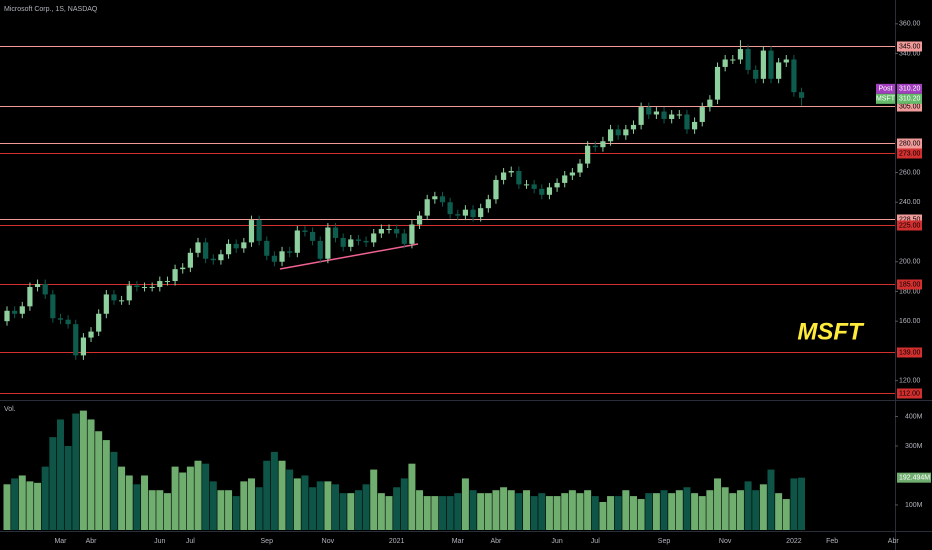  Describe the element at coordinates (267, 541) in the screenshot. I see `x-tick-label: Sep` at that location.